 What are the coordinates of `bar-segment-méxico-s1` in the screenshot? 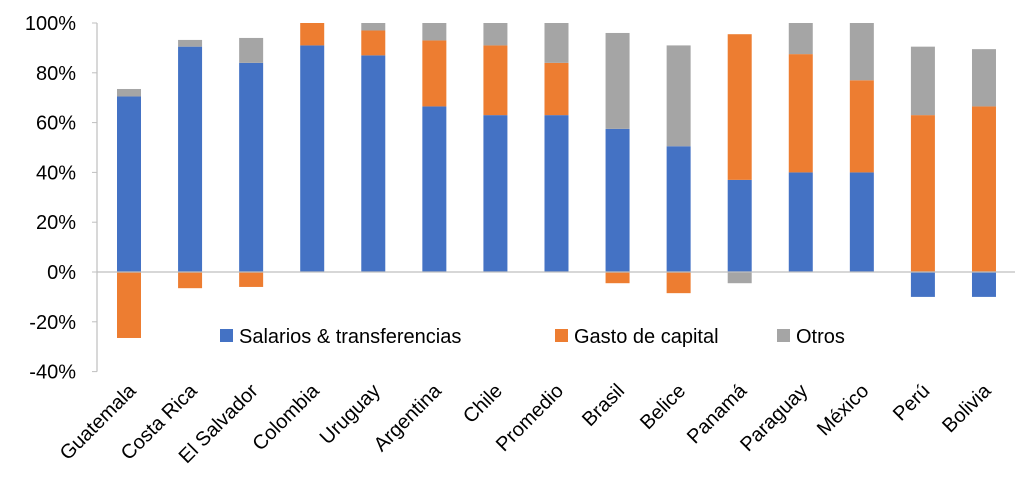 It's located at (861, 126).